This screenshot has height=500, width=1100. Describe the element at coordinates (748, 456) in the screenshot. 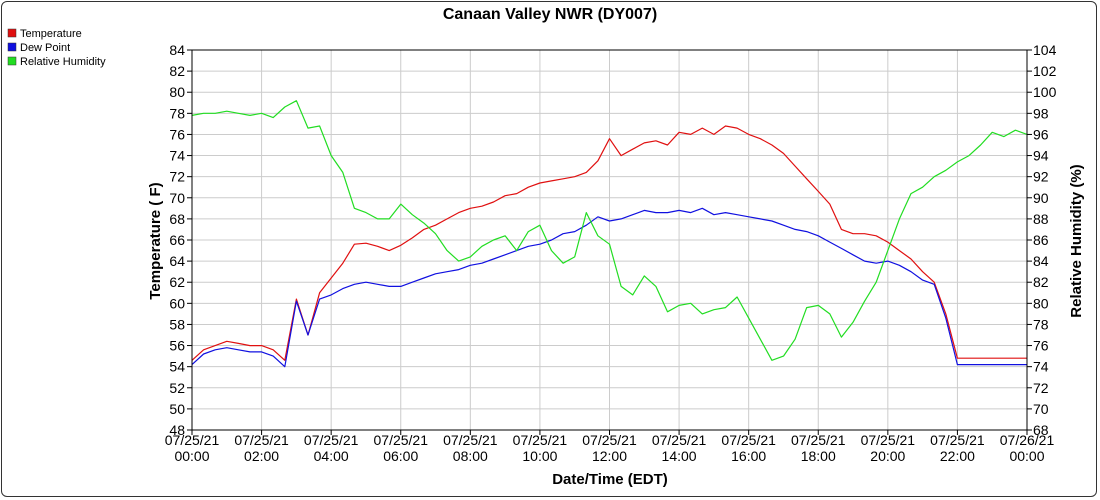

I see `x-tick-time-label: 16:00` at that location.